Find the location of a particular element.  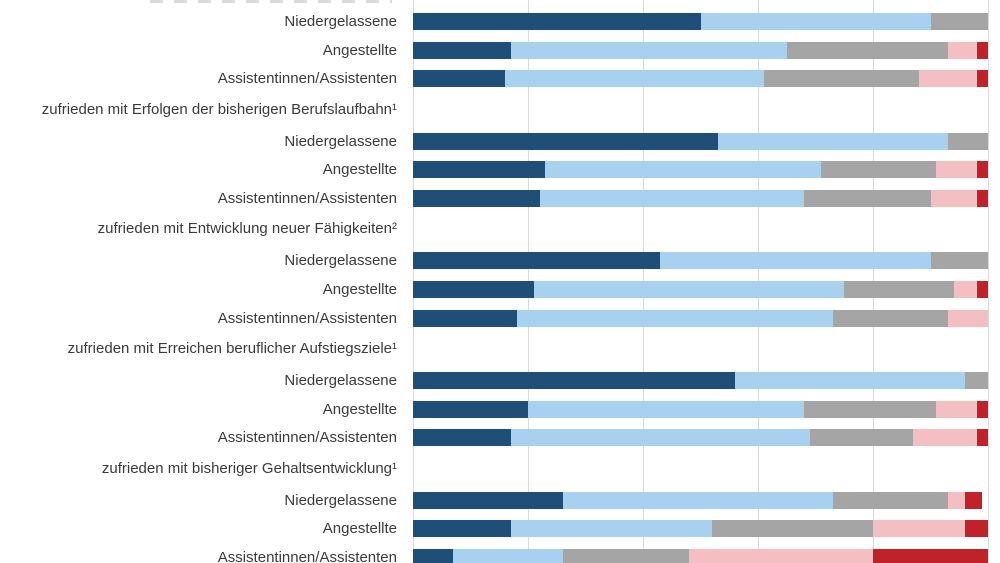

gridline-100-percent is located at coordinates (988, 281).